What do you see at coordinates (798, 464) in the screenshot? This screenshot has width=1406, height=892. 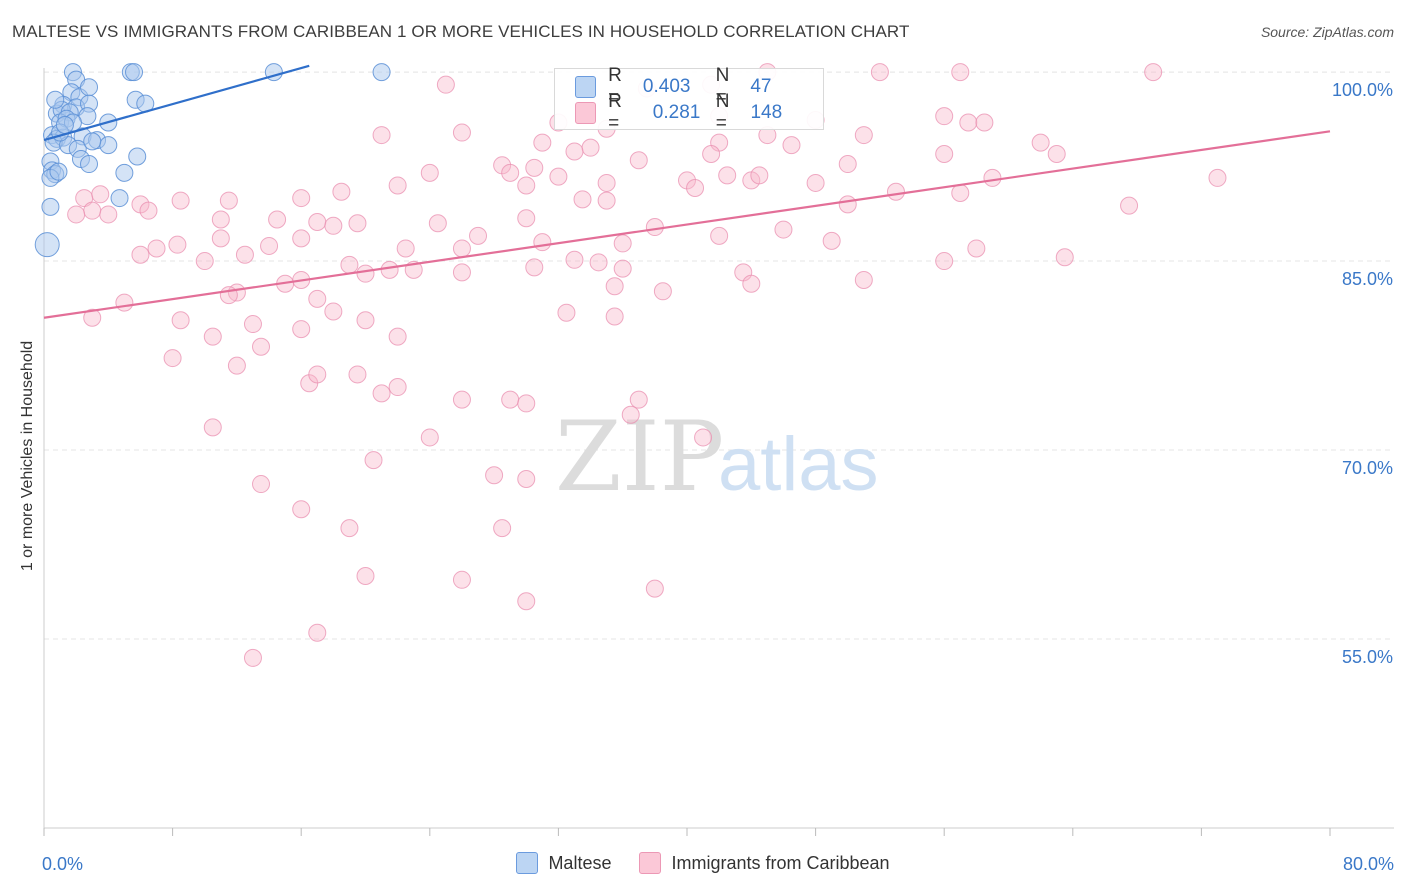 I see `watermark-atlas: atlas` at bounding box center [798, 464].